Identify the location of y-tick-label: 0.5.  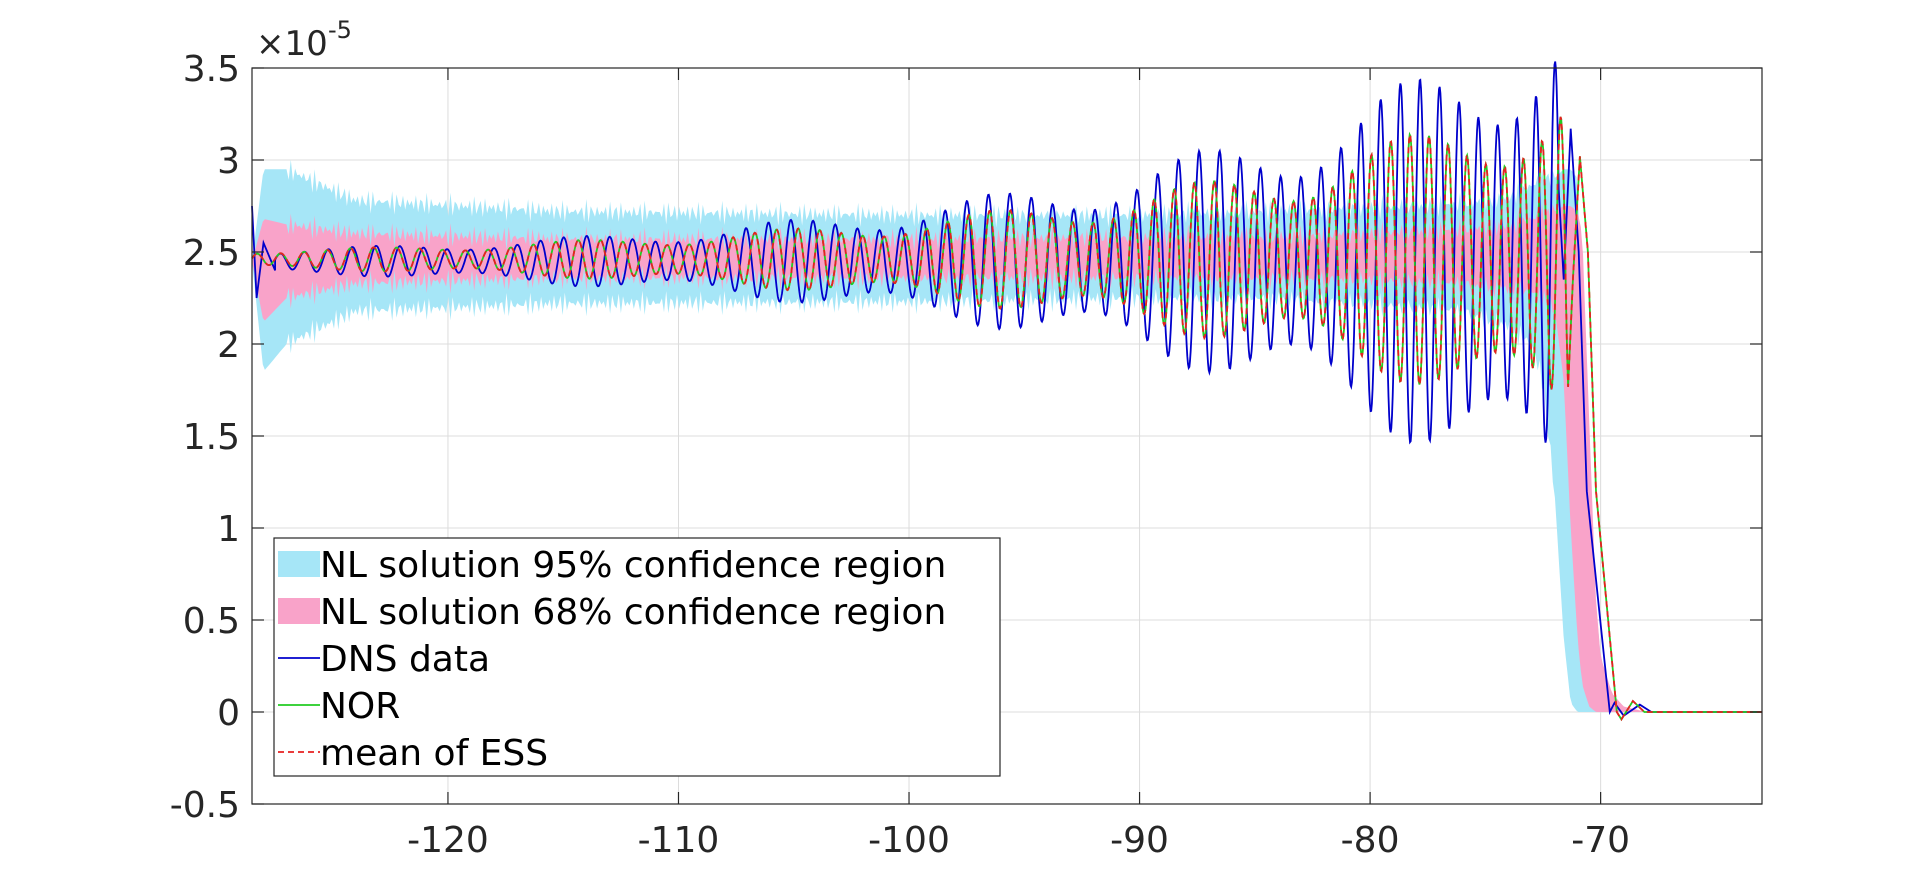
(211, 621).